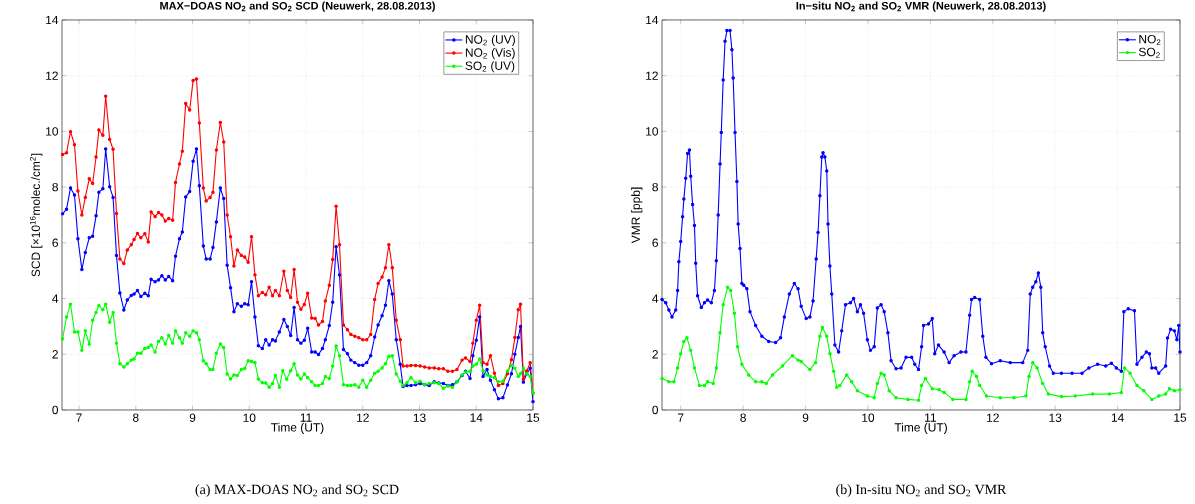 Image resolution: width=1195 pixels, height=504 pixels. I want to click on legend-label: SO$_{2}$ (UV), so click(490, 67).